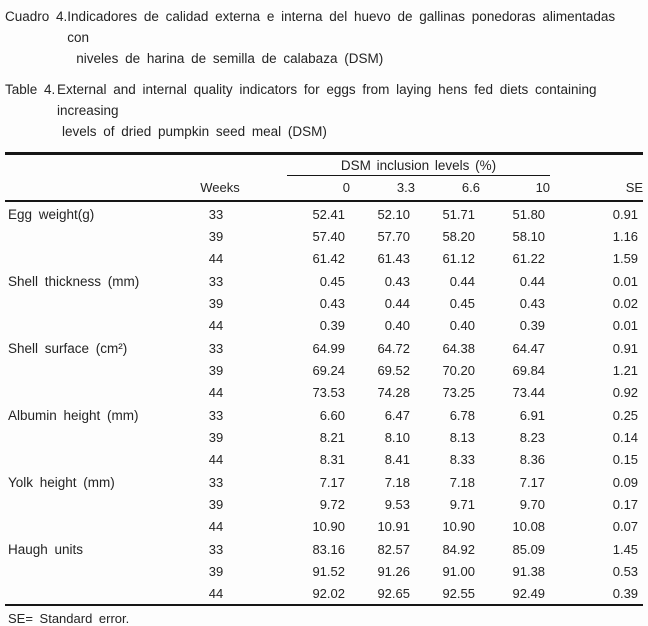 This screenshot has width=648, height=626. Describe the element at coordinates (532, 504) in the screenshot. I see `value-cell-level-10: 9.70` at that location.